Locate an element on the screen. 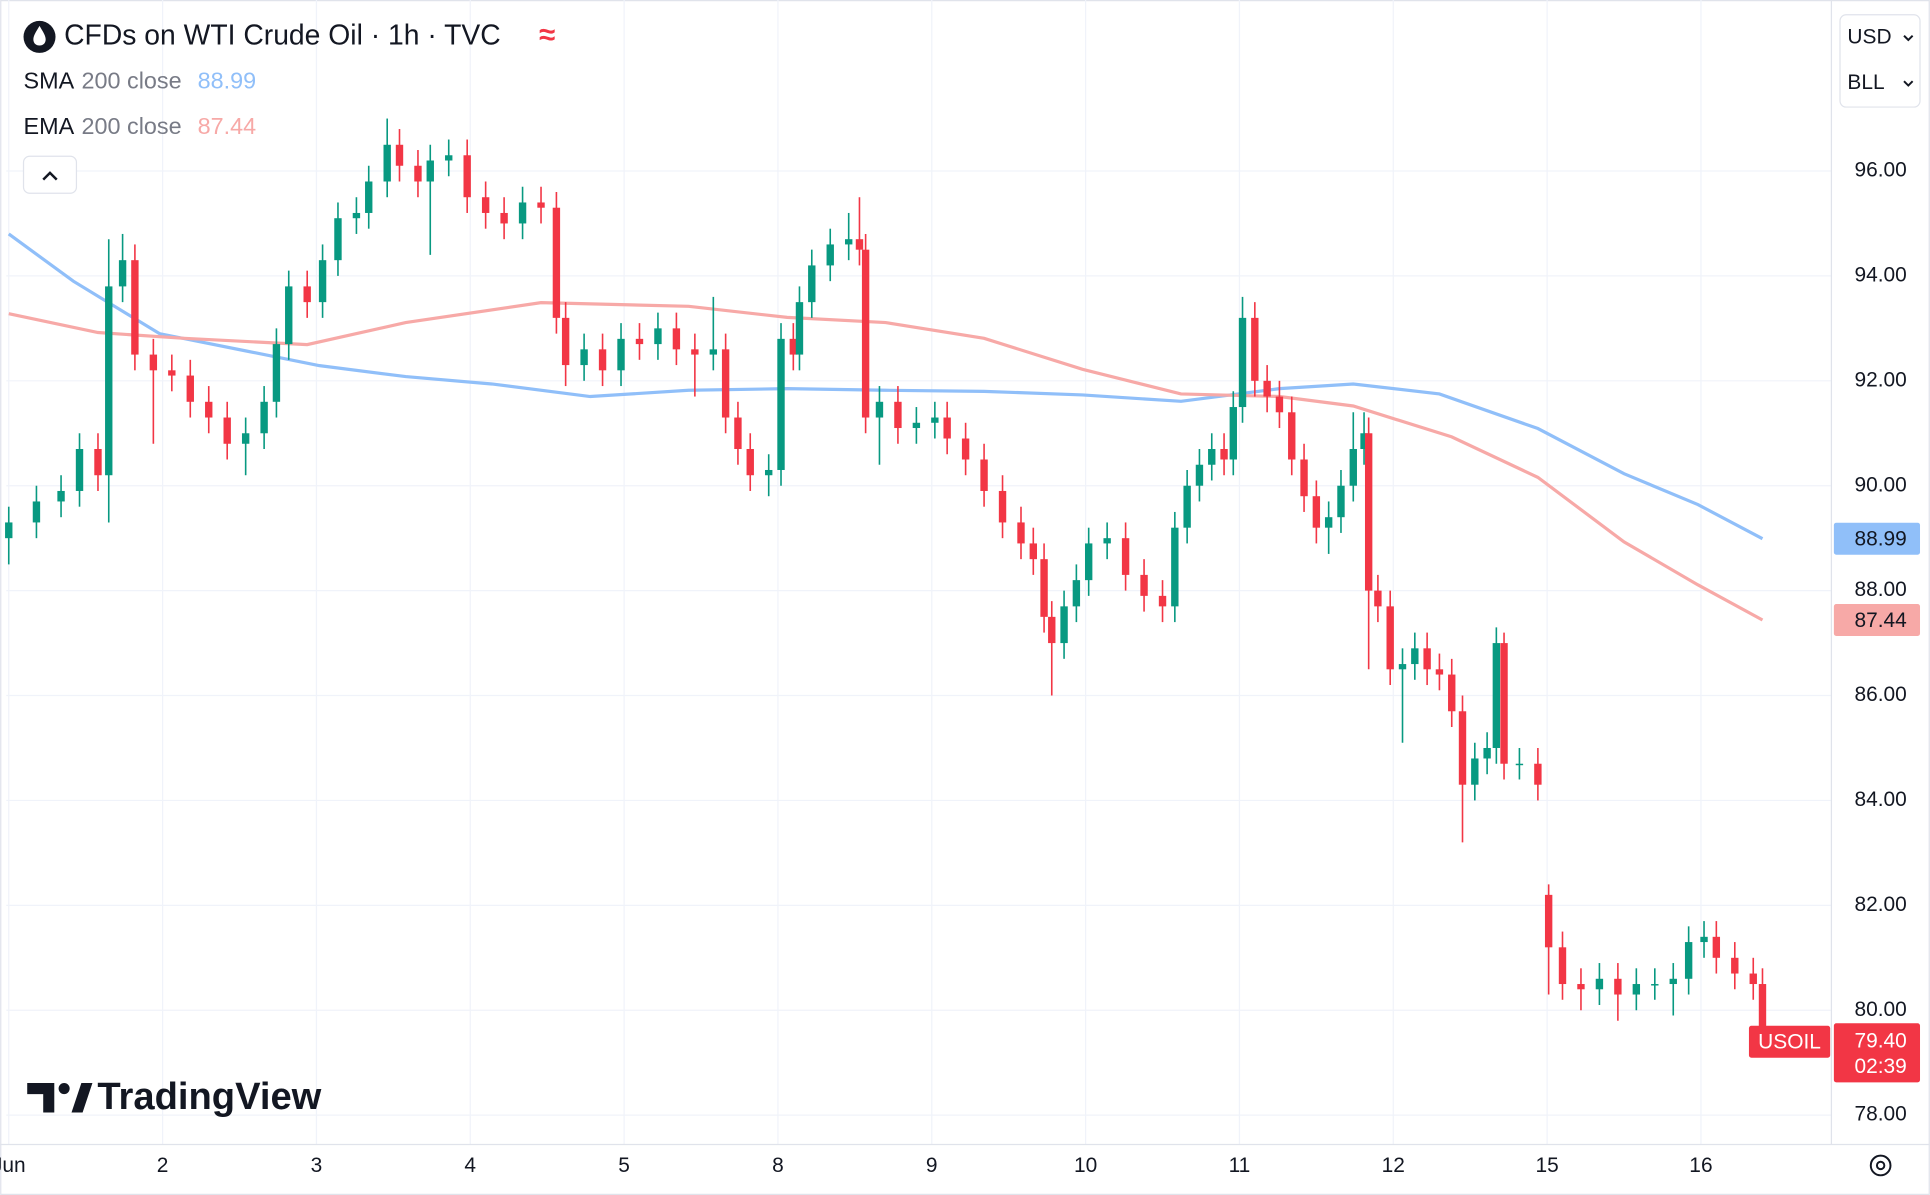 The image size is (1930, 1195). dropdown-arrows is located at coordinates (1908, 60).